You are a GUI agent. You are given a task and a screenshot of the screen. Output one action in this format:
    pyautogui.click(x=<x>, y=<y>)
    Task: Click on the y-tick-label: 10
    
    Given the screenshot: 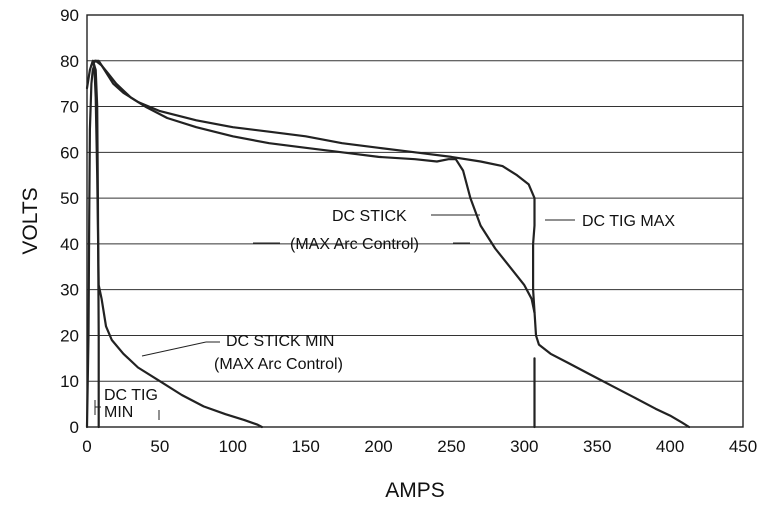 What is the action you would take?
    pyautogui.click(x=69, y=381)
    